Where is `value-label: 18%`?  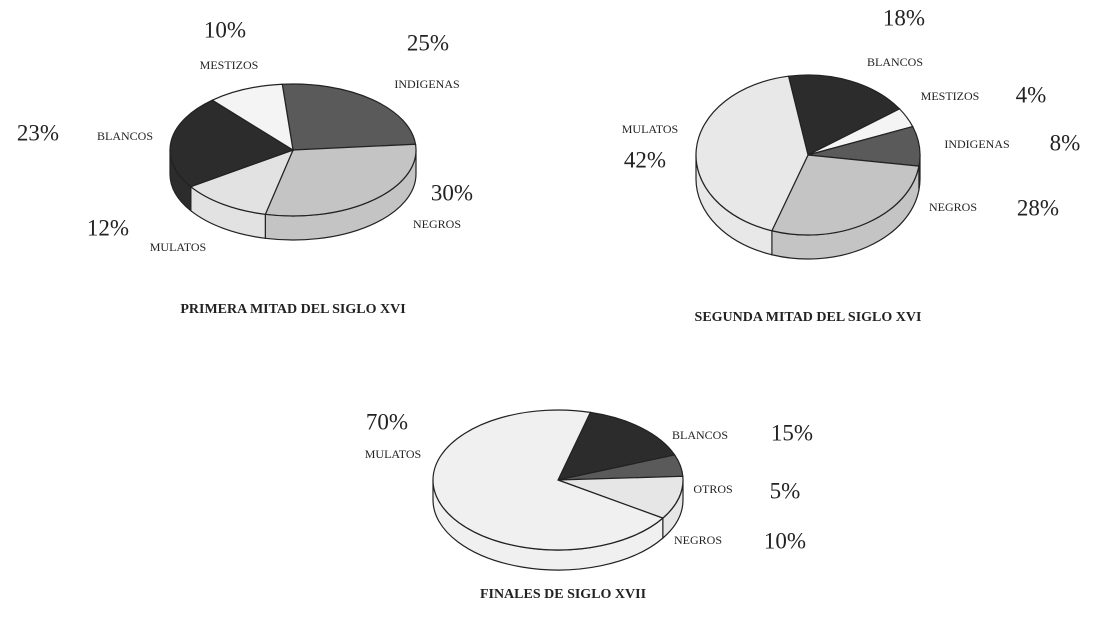 value-label: 18% is located at coordinates (904, 17).